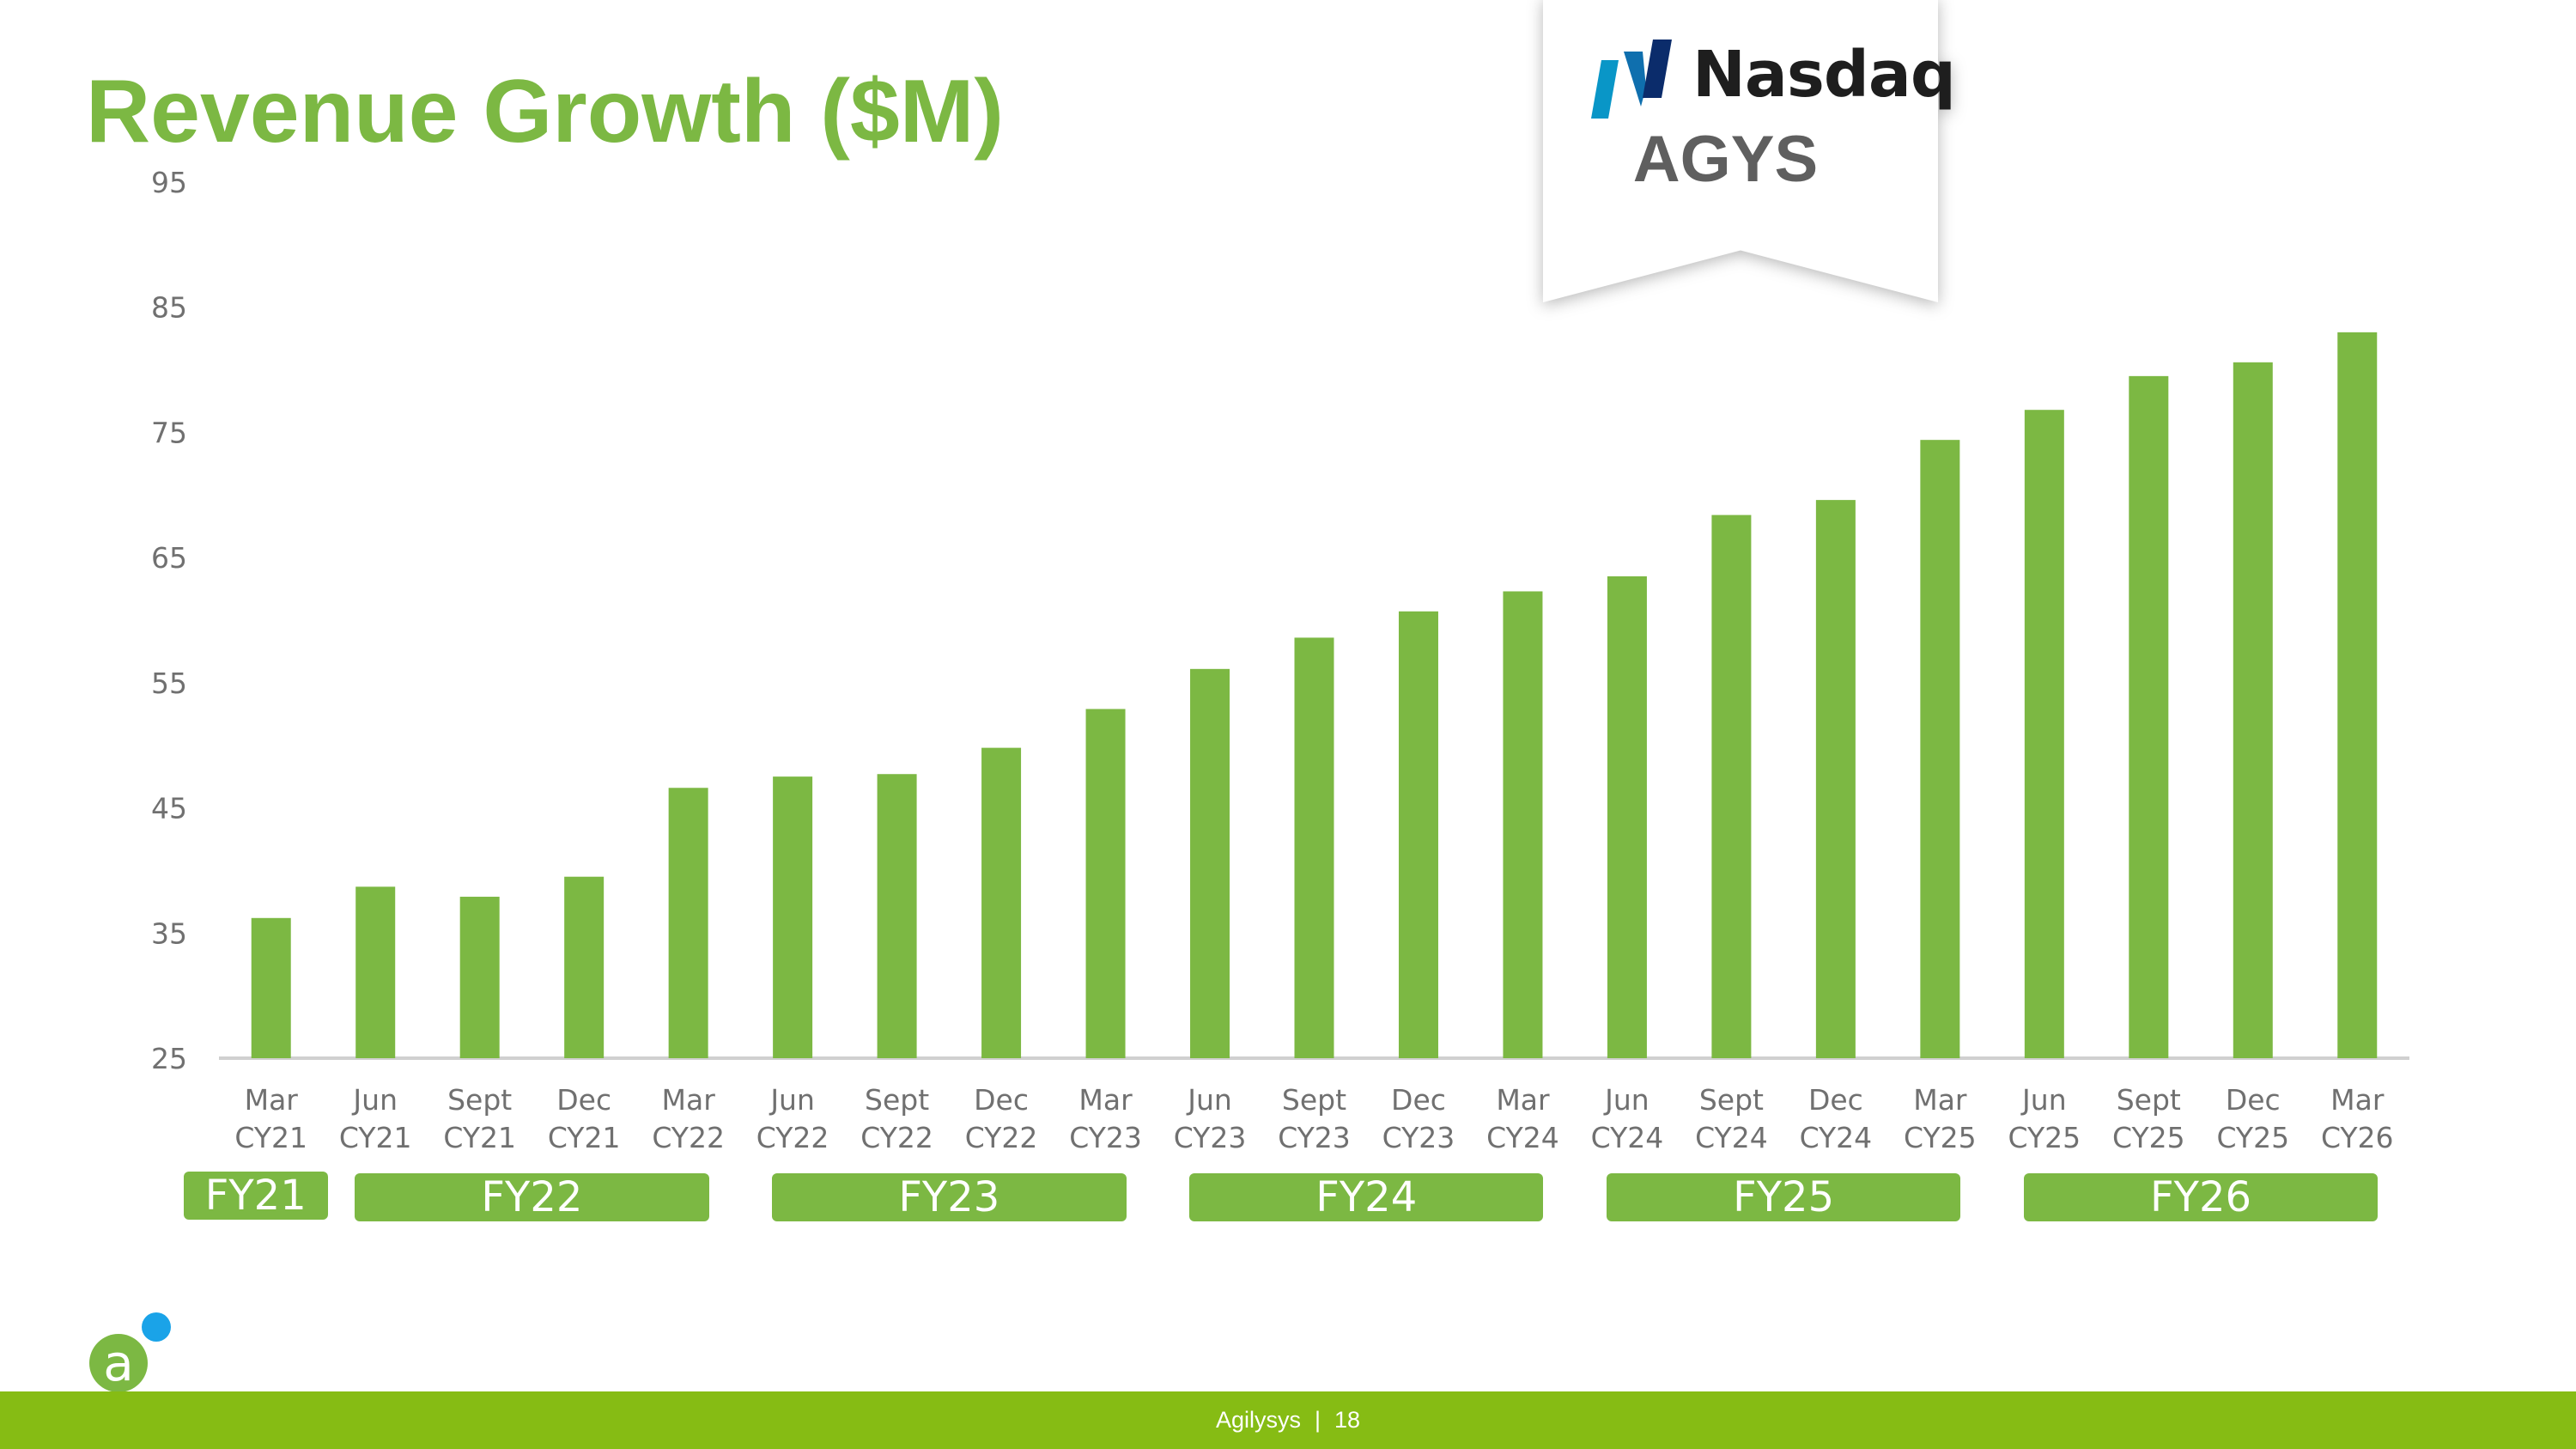 Image resolution: width=2576 pixels, height=1449 pixels. What do you see at coordinates (2357, 1137) in the screenshot?
I see `x-tick-label: CY26` at bounding box center [2357, 1137].